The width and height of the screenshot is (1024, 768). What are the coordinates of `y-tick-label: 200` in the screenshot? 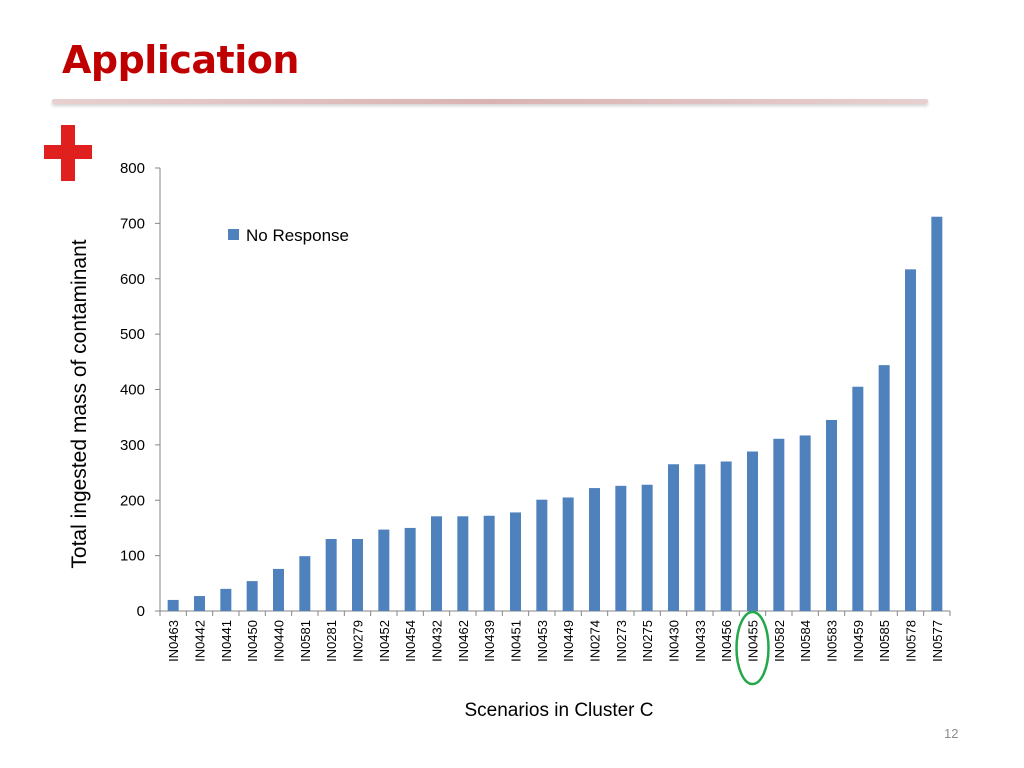 It's located at (132, 500).